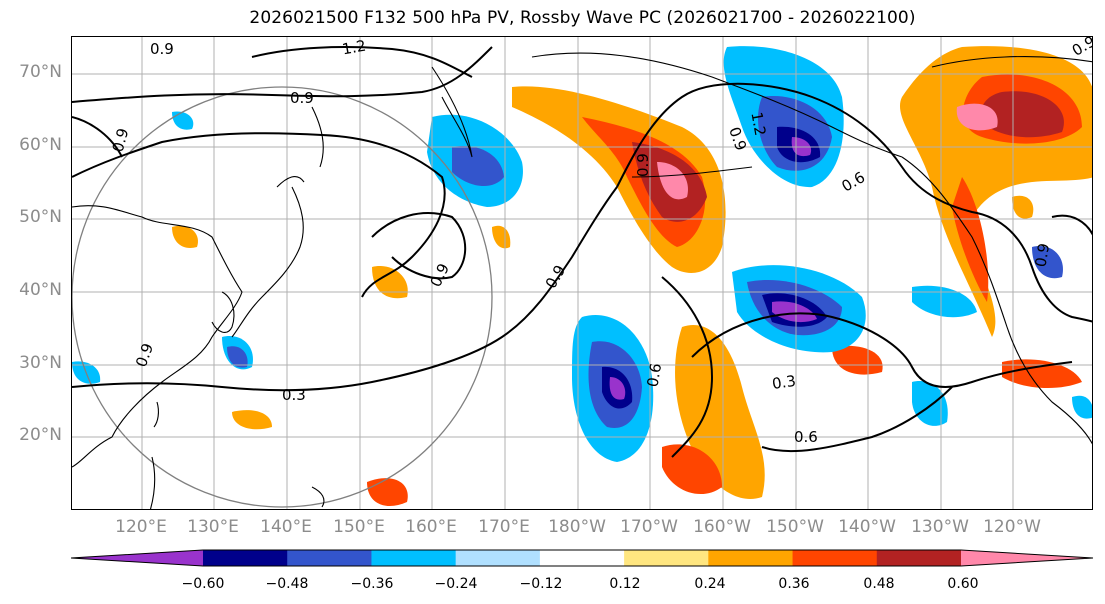 This screenshot has height=604, width=1105. What do you see at coordinates (40, 290) in the screenshot?
I see `lat-label-40n: 40°N` at bounding box center [40, 290].